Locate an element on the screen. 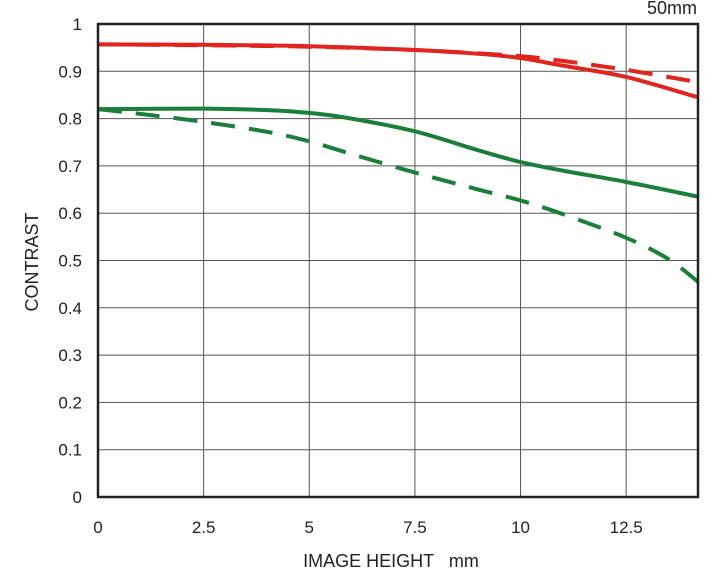 Image resolution: width=720 pixels, height=570 pixels. x-tick-label: 0 is located at coordinates (97, 527).